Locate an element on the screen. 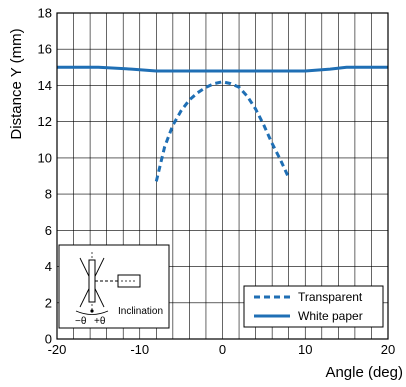 This screenshot has width=406, height=387. x-axis-title: Angle (deg) is located at coordinates (364, 372).